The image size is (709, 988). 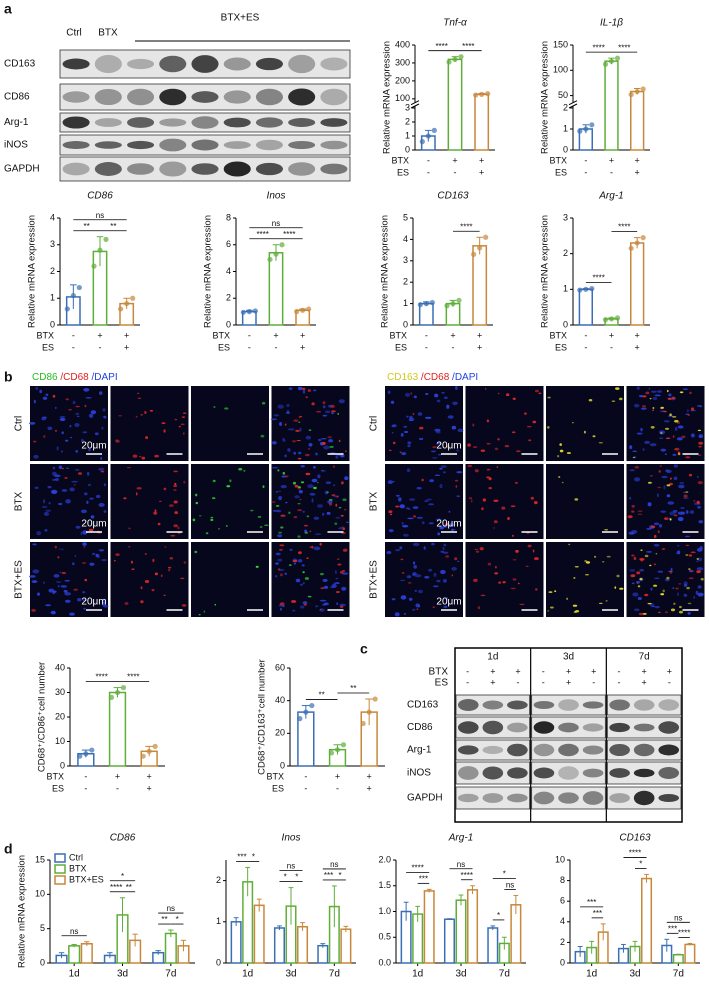 What do you see at coordinates (205, 122) in the screenshot?
I see `blot-strip` at bounding box center [205, 122].